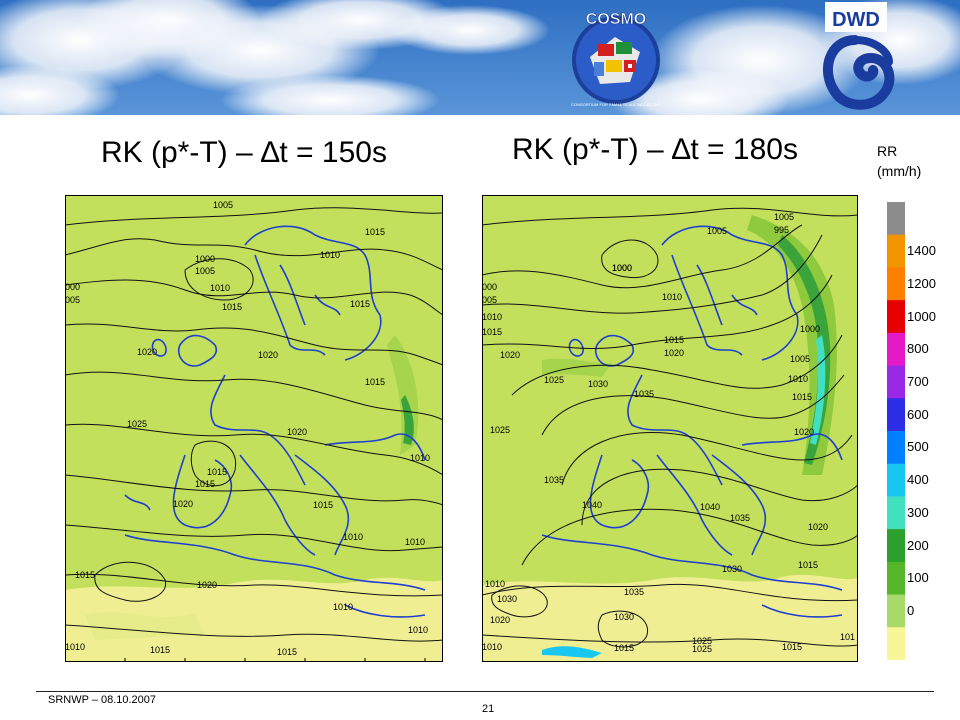  I want to click on colorbar-label: 300, so click(918, 512).